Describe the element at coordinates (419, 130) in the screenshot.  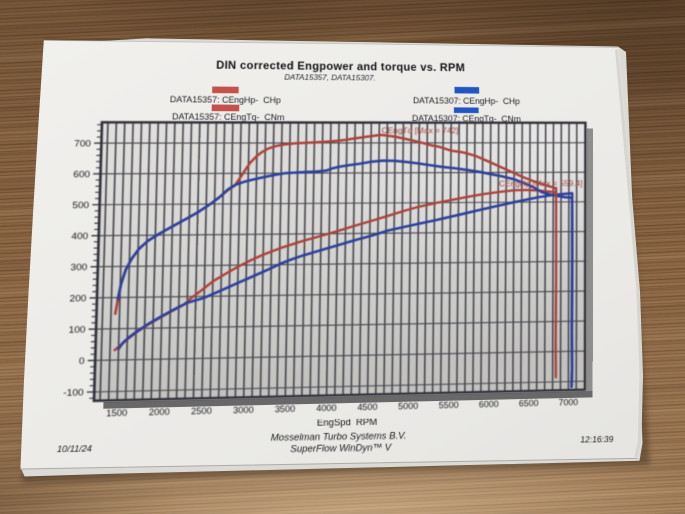
I see `svg-text: CEngTq [Max = 742]` at that location.